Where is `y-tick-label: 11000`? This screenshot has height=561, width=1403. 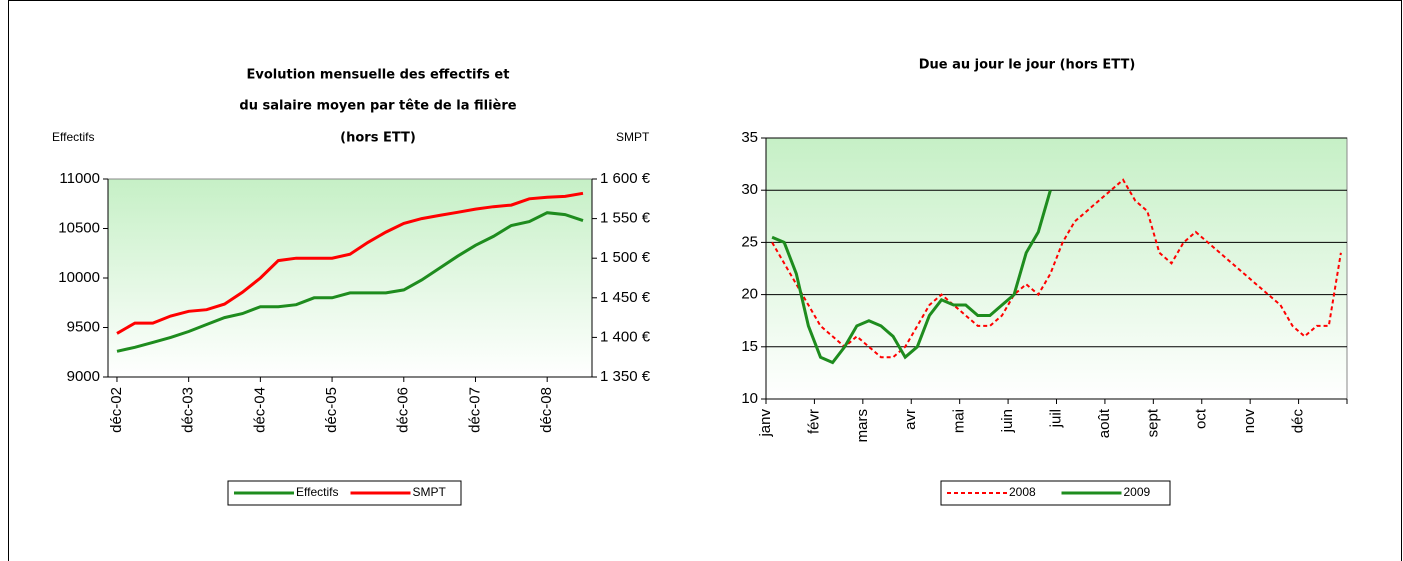 y-tick-label: 11000 is located at coordinates (79, 178).